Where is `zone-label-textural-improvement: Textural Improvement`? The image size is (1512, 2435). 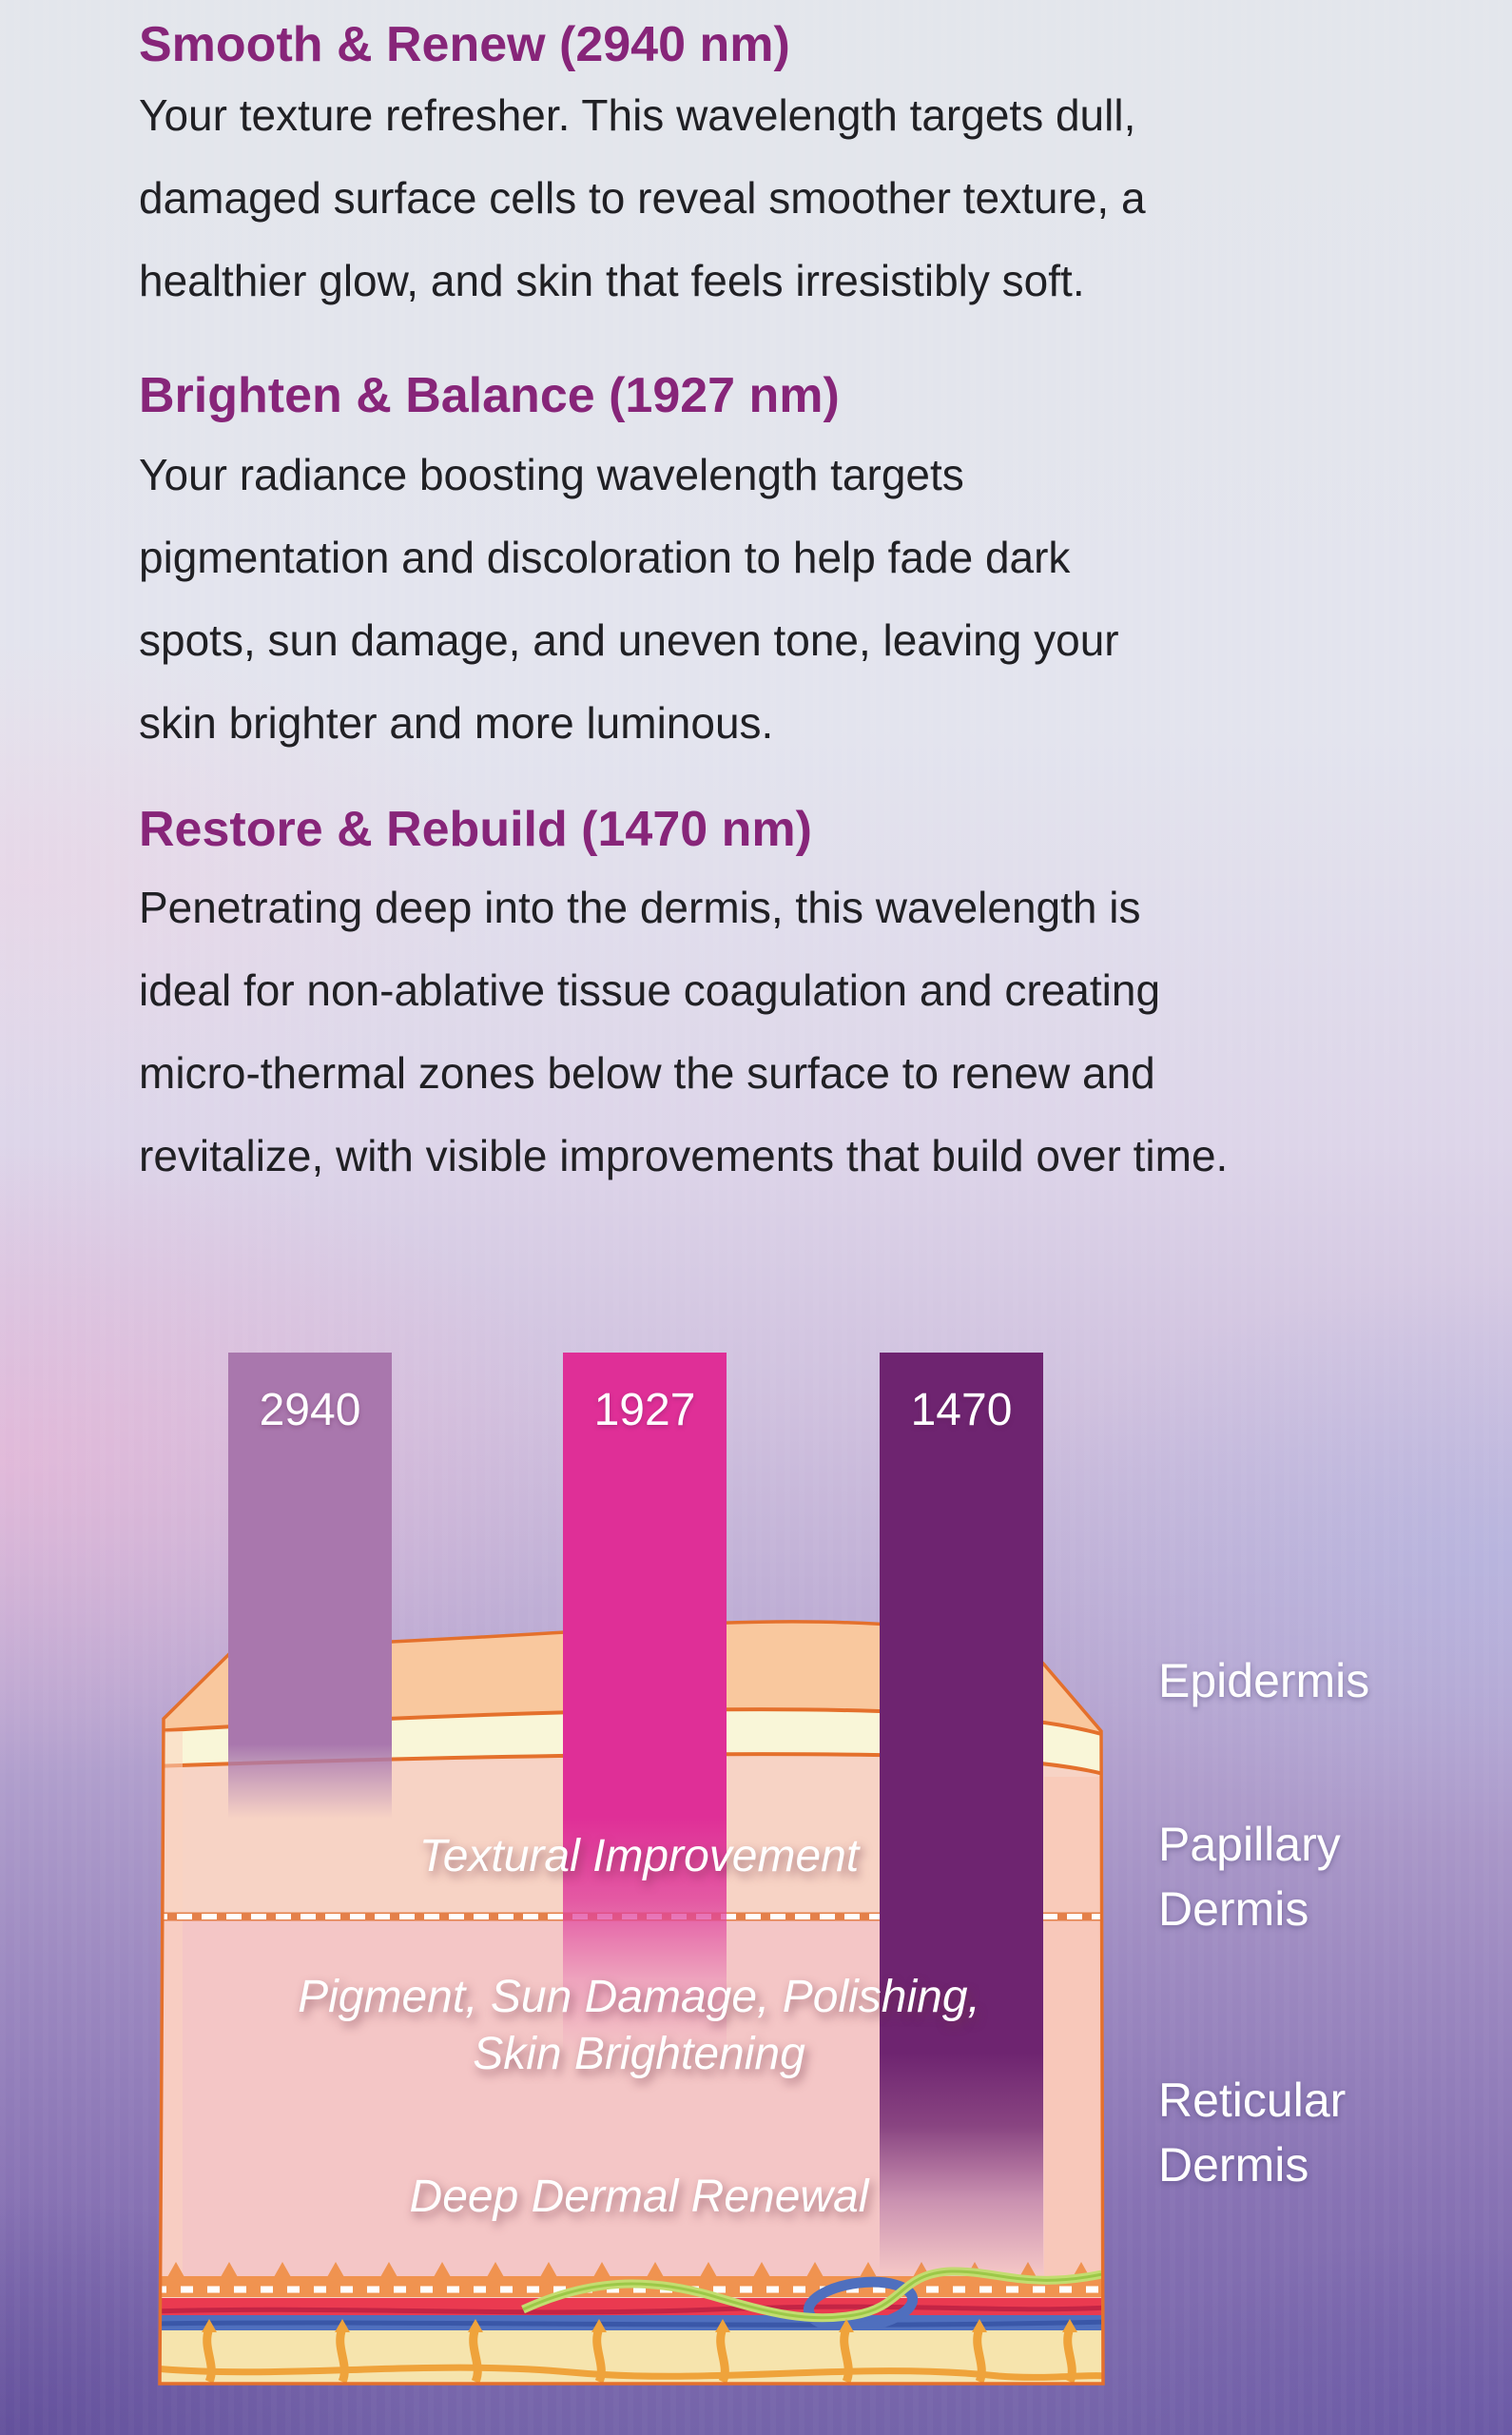
zone-label-textural-improvement: Textural Improvement is located at coordinates (639, 1856).